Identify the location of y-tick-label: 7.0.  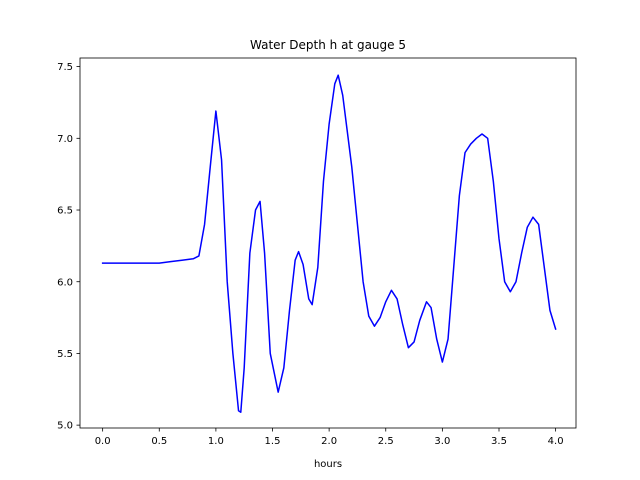
(65, 139).